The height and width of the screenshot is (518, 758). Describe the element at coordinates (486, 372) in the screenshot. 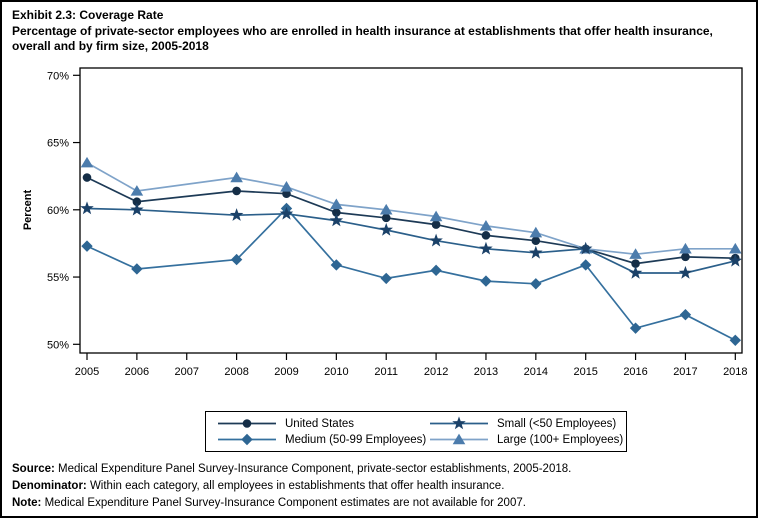

I see `svg-text: 2013` at that location.